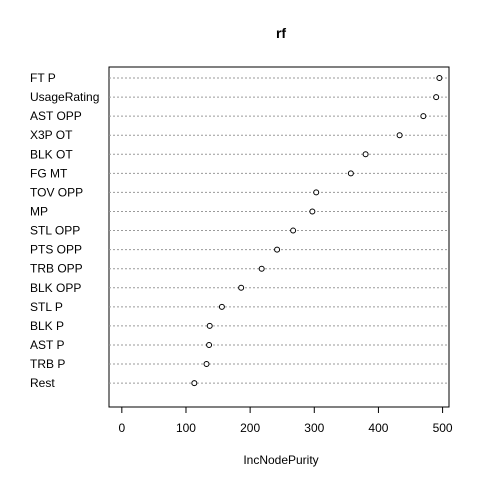 This screenshot has width=480, height=485. I want to click on x-tick-label: 400, so click(378, 428).